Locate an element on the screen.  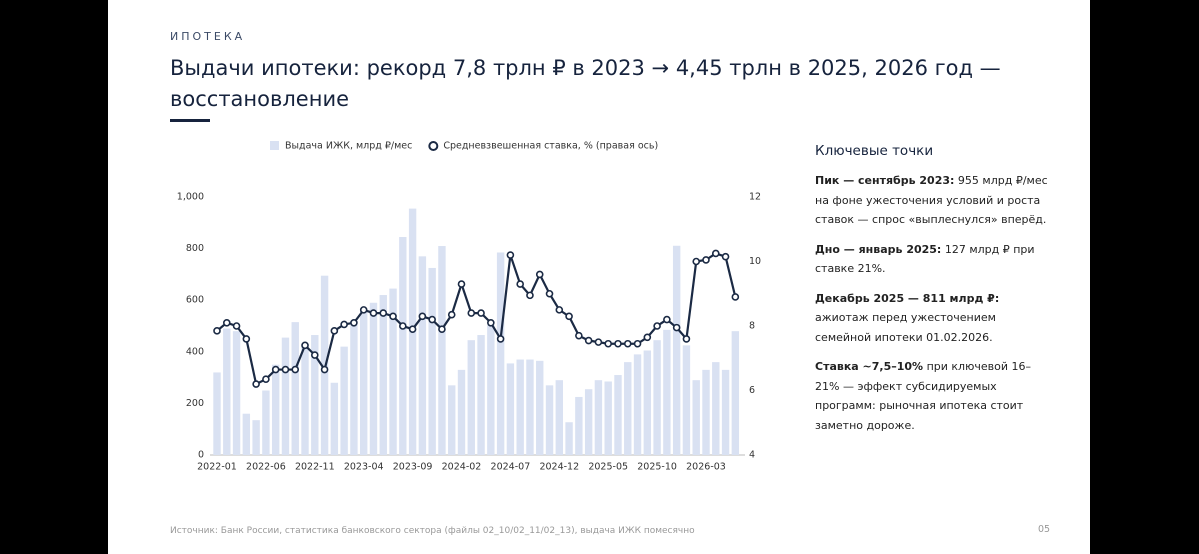
x-tick-label: 2026-03 is located at coordinates (706, 467).